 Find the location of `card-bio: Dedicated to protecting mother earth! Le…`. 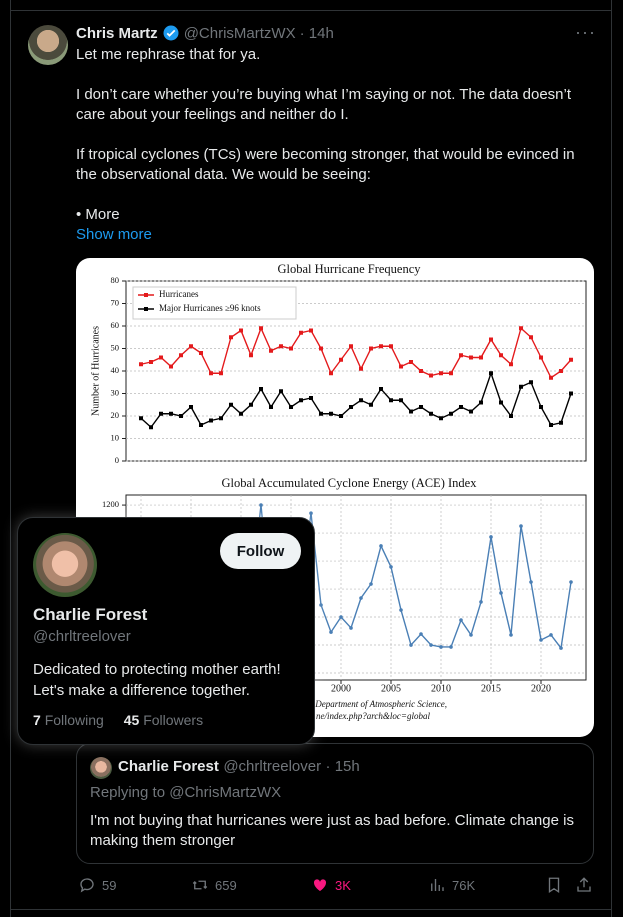

card-bio: Dedicated to protecting mother earth! Le… is located at coordinates (157, 680).